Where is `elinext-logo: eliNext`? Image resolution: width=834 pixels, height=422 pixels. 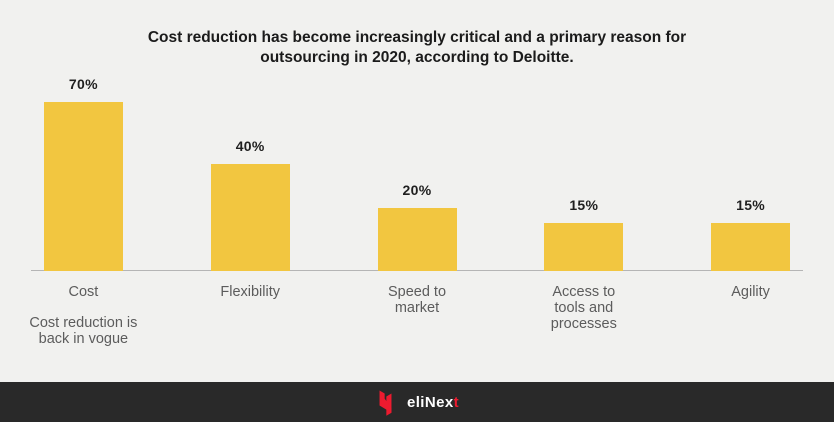
elinext-logo: eliNext is located at coordinates (417, 402).